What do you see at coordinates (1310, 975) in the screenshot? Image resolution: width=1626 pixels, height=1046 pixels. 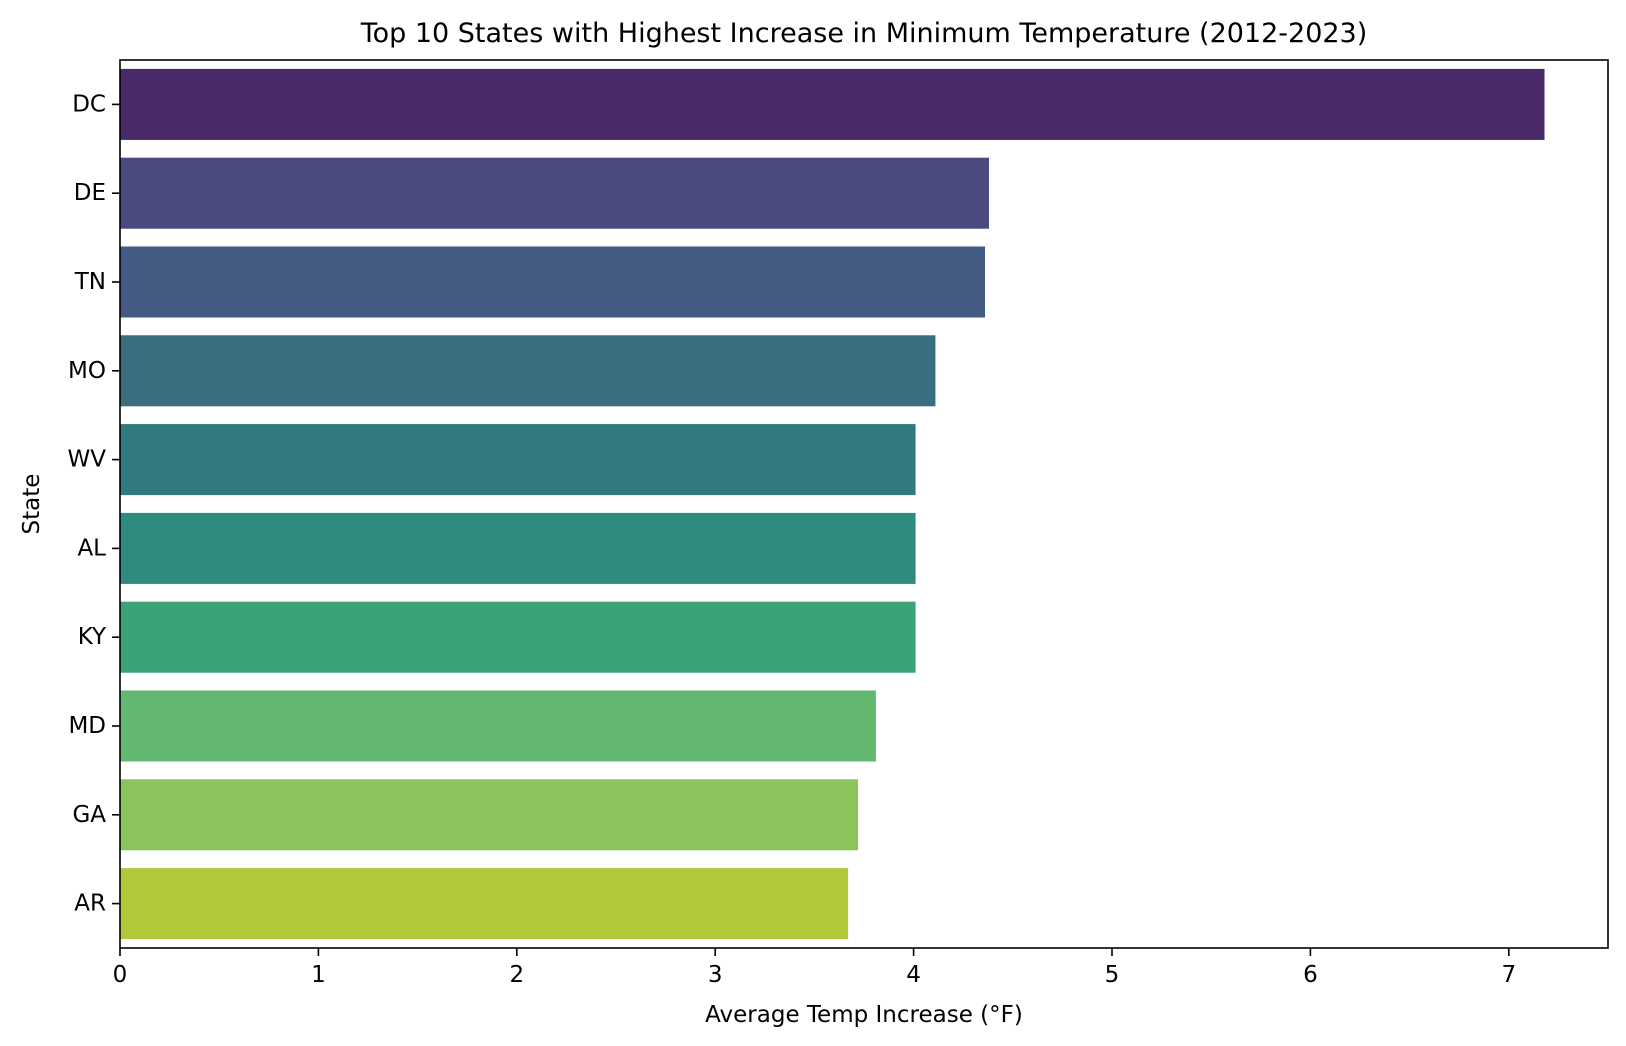 I see `x-tick-label: 6` at bounding box center [1310, 975].